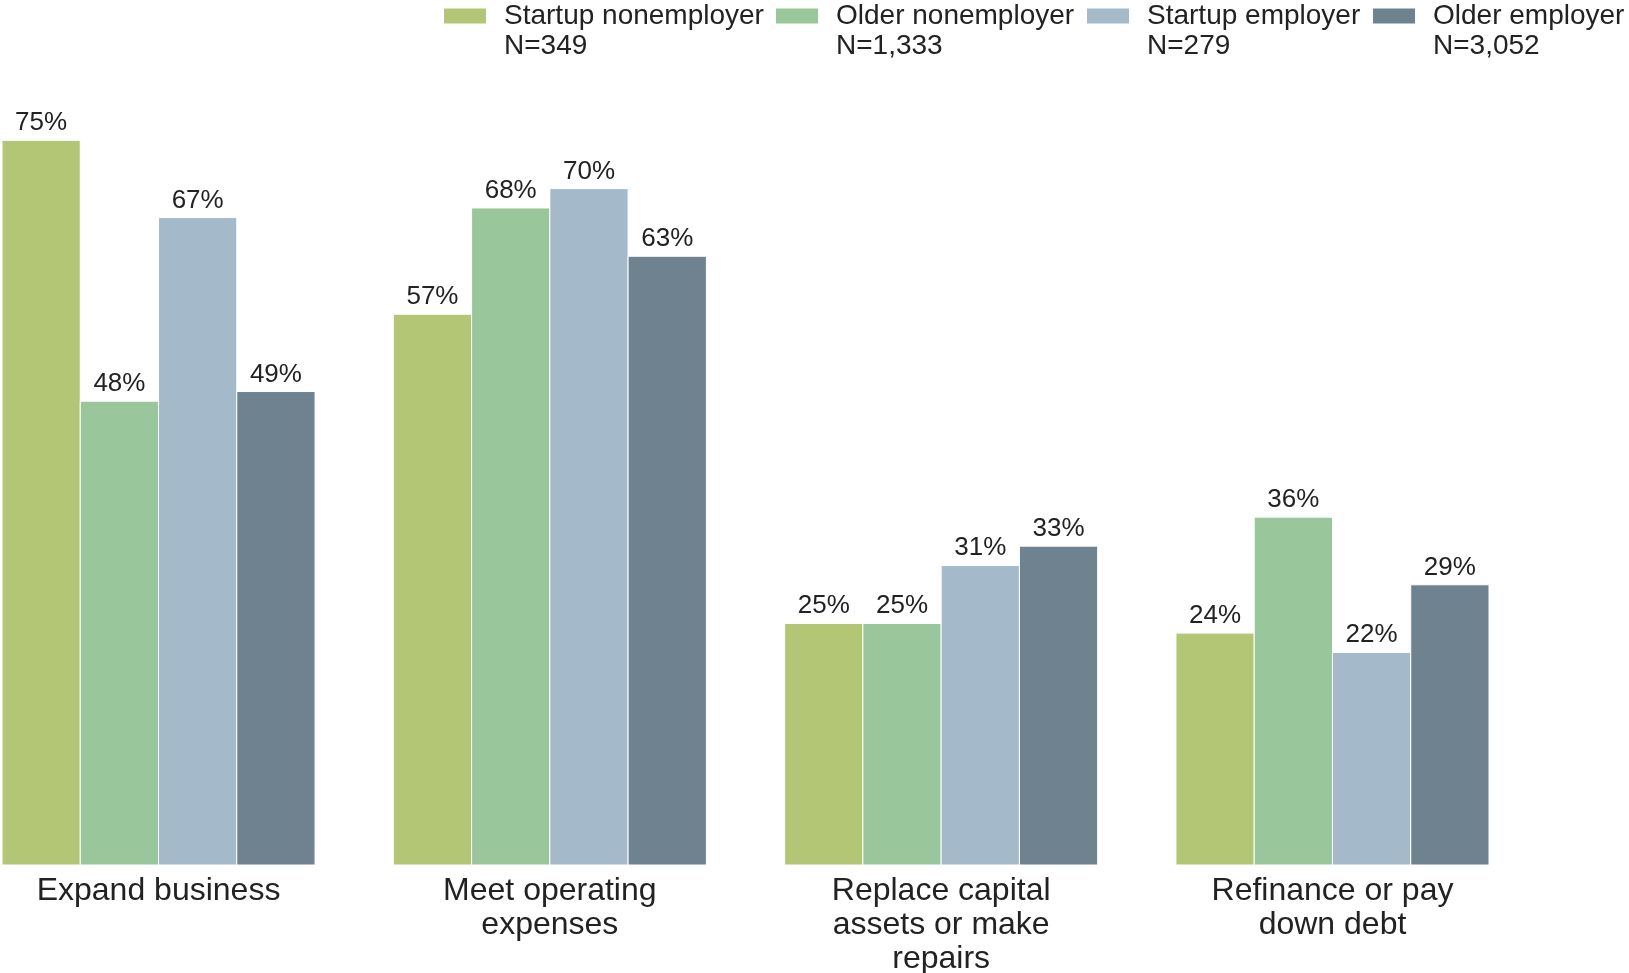  What do you see at coordinates (41, 121) in the screenshot?
I see `data-label: 75%` at bounding box center [41, 121].